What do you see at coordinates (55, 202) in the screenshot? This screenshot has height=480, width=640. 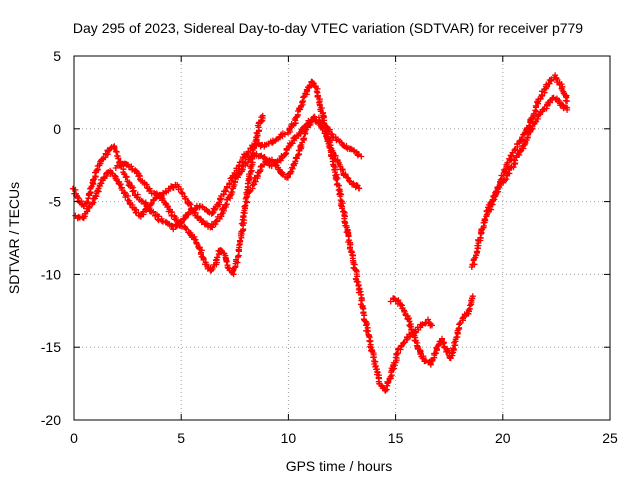 I see `y-tick-label: -5` at bounding box center [55, 202].